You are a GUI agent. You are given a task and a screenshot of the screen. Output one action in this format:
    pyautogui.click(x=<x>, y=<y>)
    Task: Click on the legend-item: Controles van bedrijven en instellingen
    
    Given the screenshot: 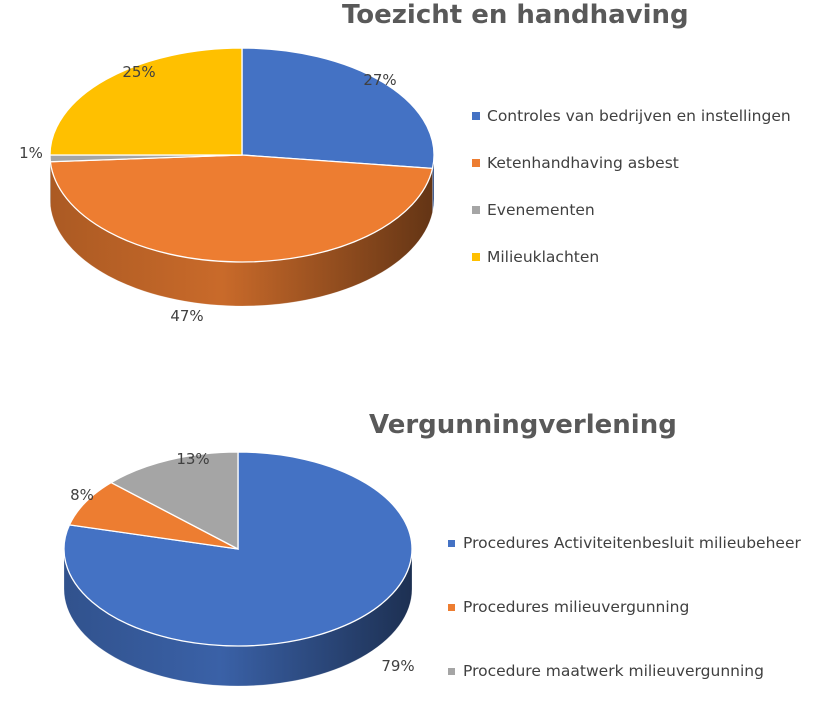 What is the action you would take?
    pyautogui.click(x=631, y=128)
    